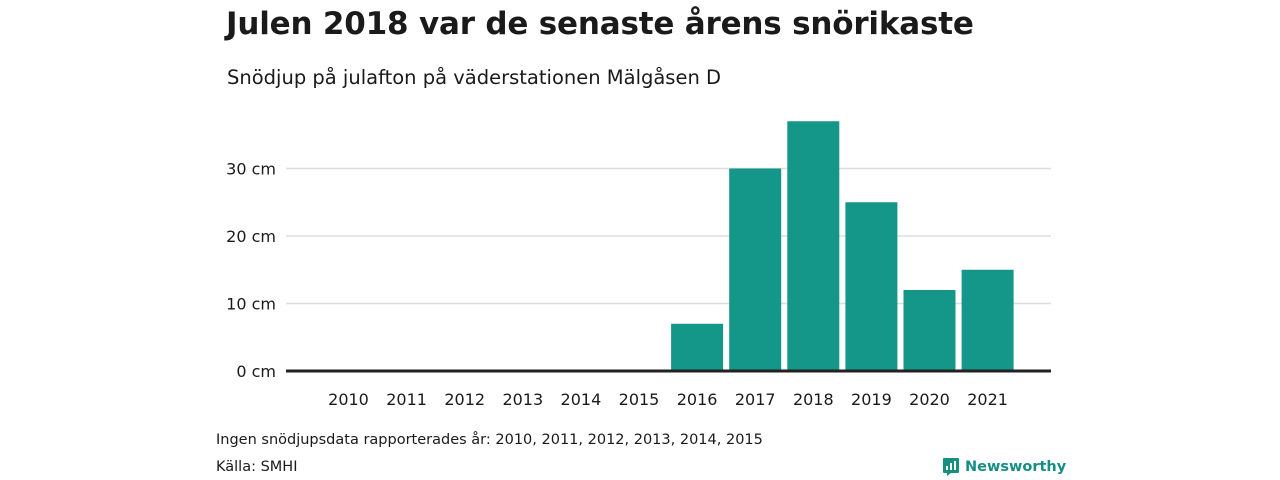 The height and width of the screenshot is (480, 1280). I want to click on x-tick-label: 2017, so click(755, 399).